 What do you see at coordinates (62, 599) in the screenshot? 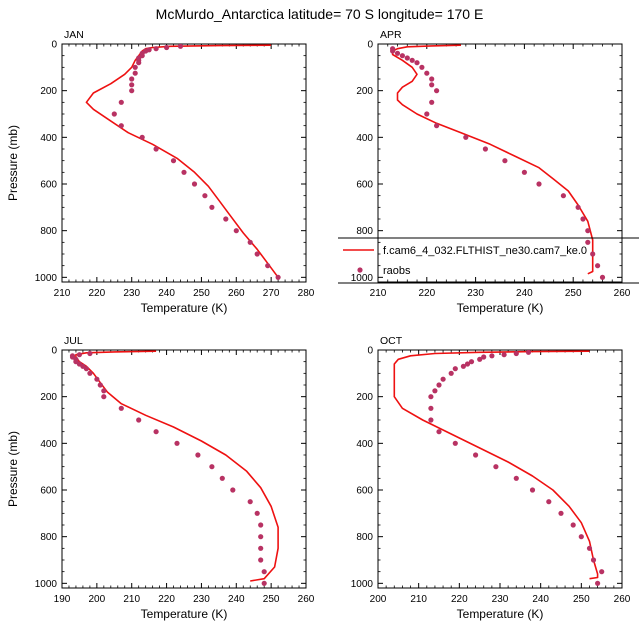
I see `x-tick-label: 190` at bounding box center [62, 599].